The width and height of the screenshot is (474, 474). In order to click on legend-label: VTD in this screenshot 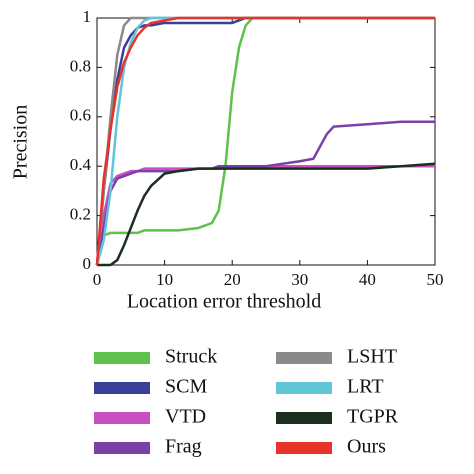, I will do `click(185, 417)`.